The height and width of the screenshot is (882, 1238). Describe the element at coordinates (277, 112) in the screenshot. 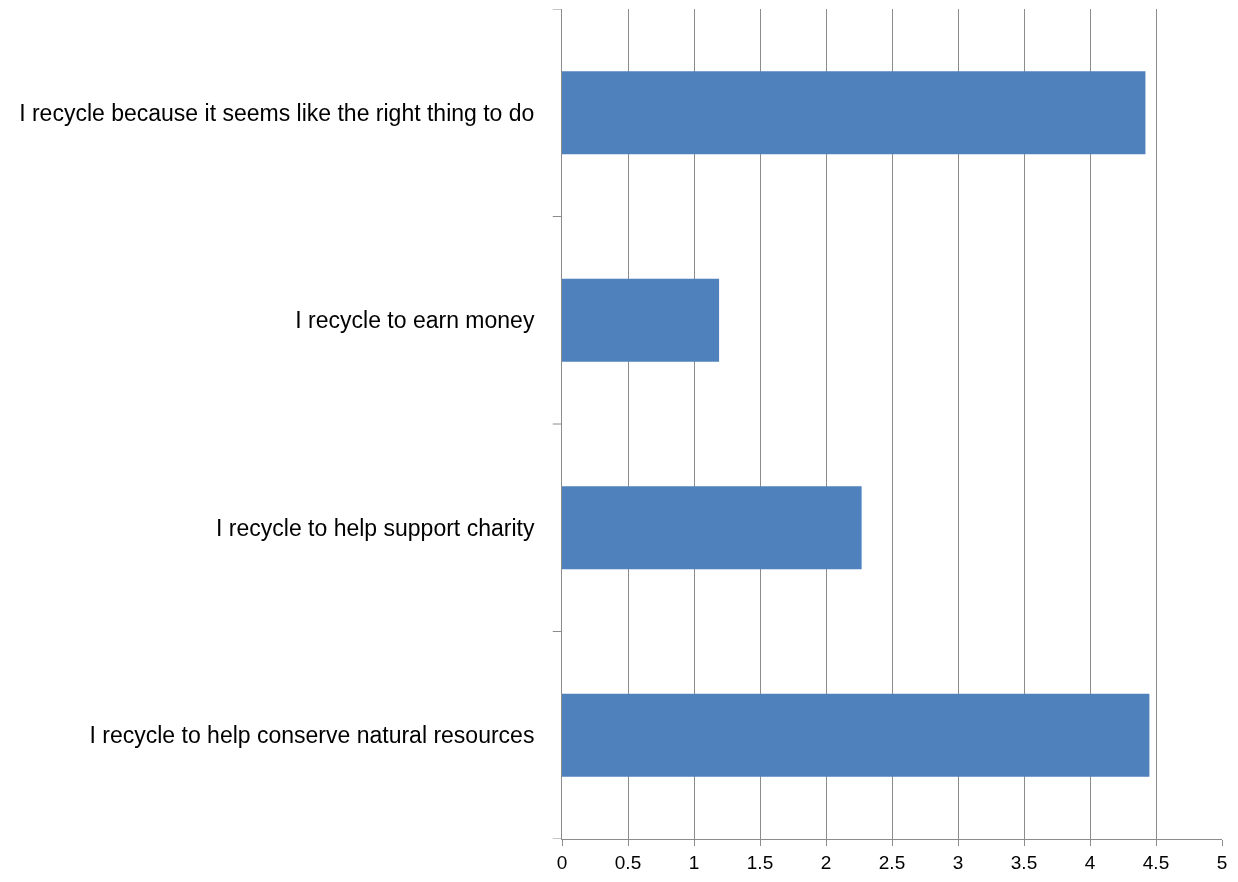

I see `y-tick-label: I recycle because it seems like the right thing to do` at that location.